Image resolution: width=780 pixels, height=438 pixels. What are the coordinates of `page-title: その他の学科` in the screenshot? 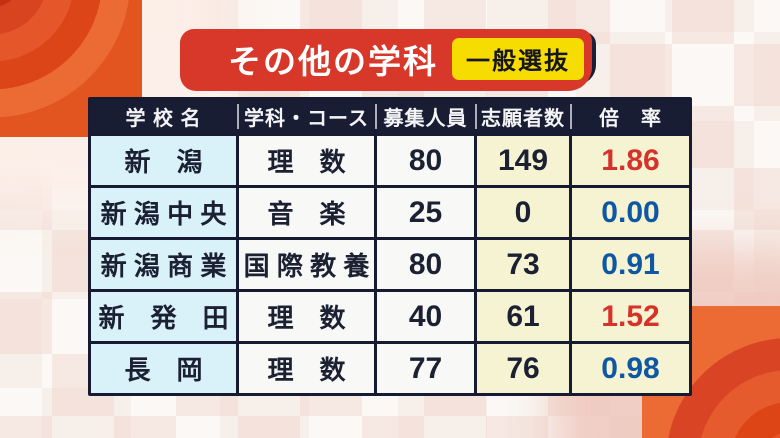 It's located at (333, 61).